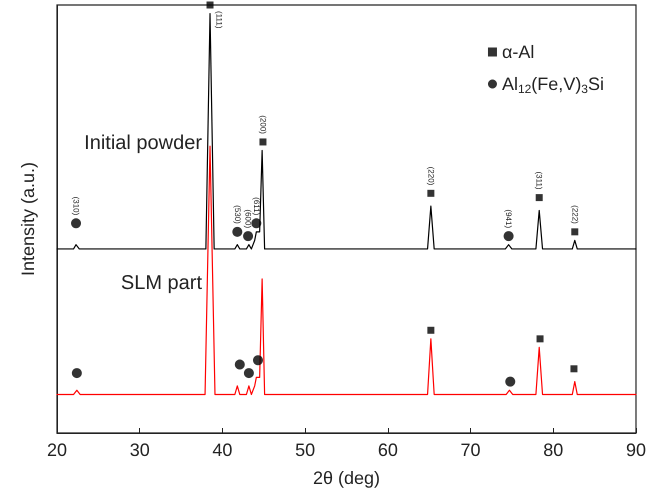 This screenshot has height=504, width=649. Describe the element at coordinates (518, 52) in the screenshot. I see `legend-label: α-Al` at that location.